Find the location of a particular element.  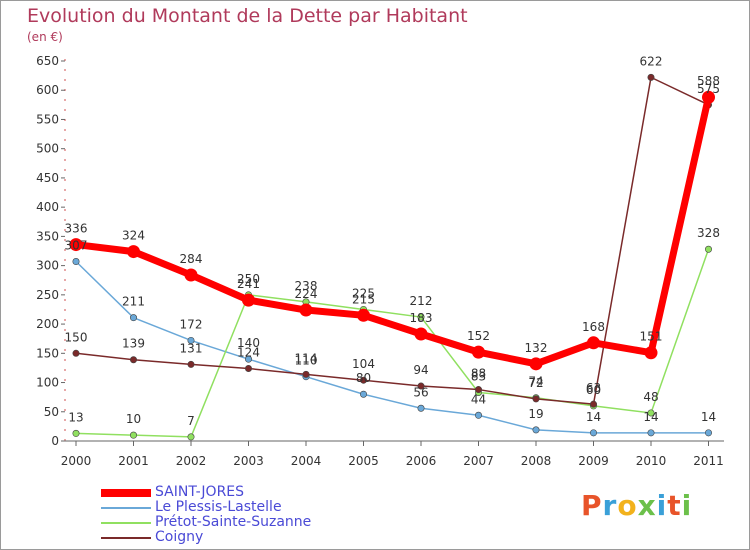

data-label-pr-tot-sainte-suzanne: 328 is located at coordinates (708, 233).